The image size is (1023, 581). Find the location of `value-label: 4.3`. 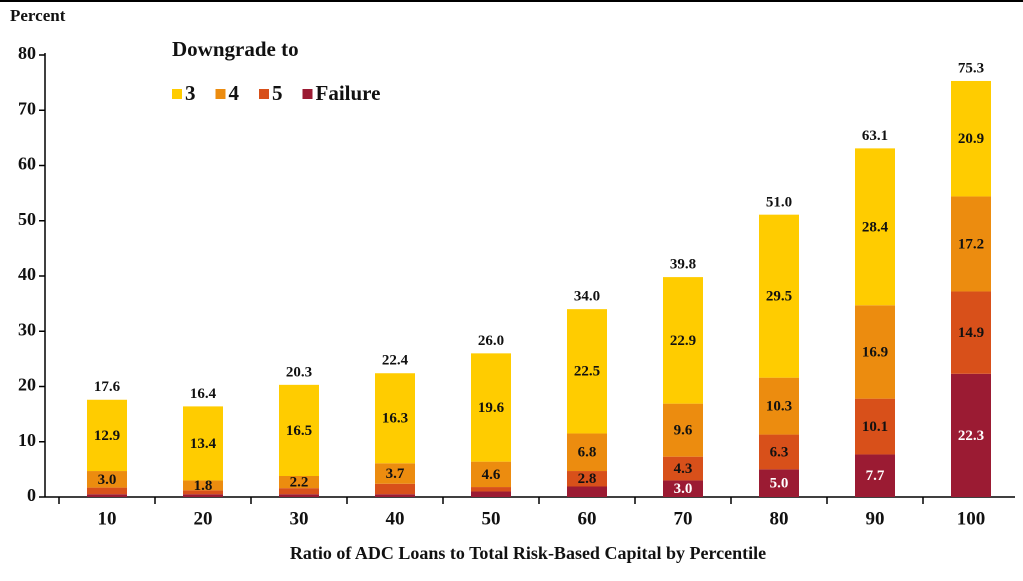

value-label: 4.3 is located at coordinates (683, 469).